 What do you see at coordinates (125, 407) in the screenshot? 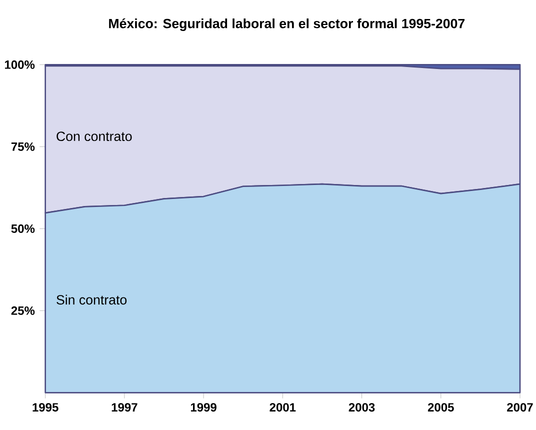
I see `x-tick-label: 1997` at bounding box center [125, 407].